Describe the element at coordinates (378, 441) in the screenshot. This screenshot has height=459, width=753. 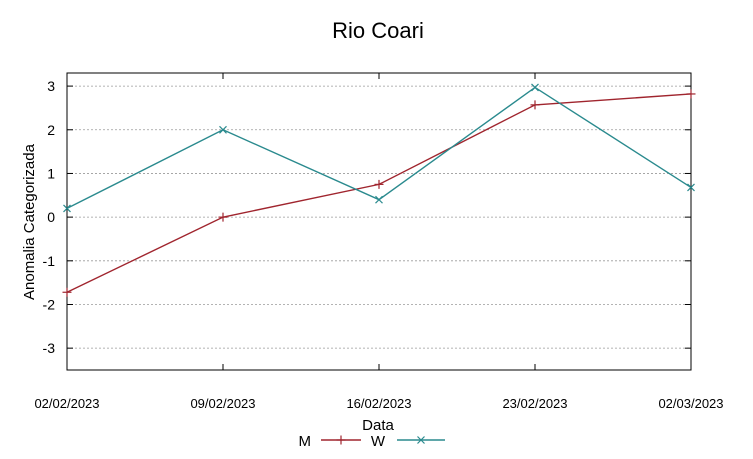
I see `legend-label-W: W` at that location.